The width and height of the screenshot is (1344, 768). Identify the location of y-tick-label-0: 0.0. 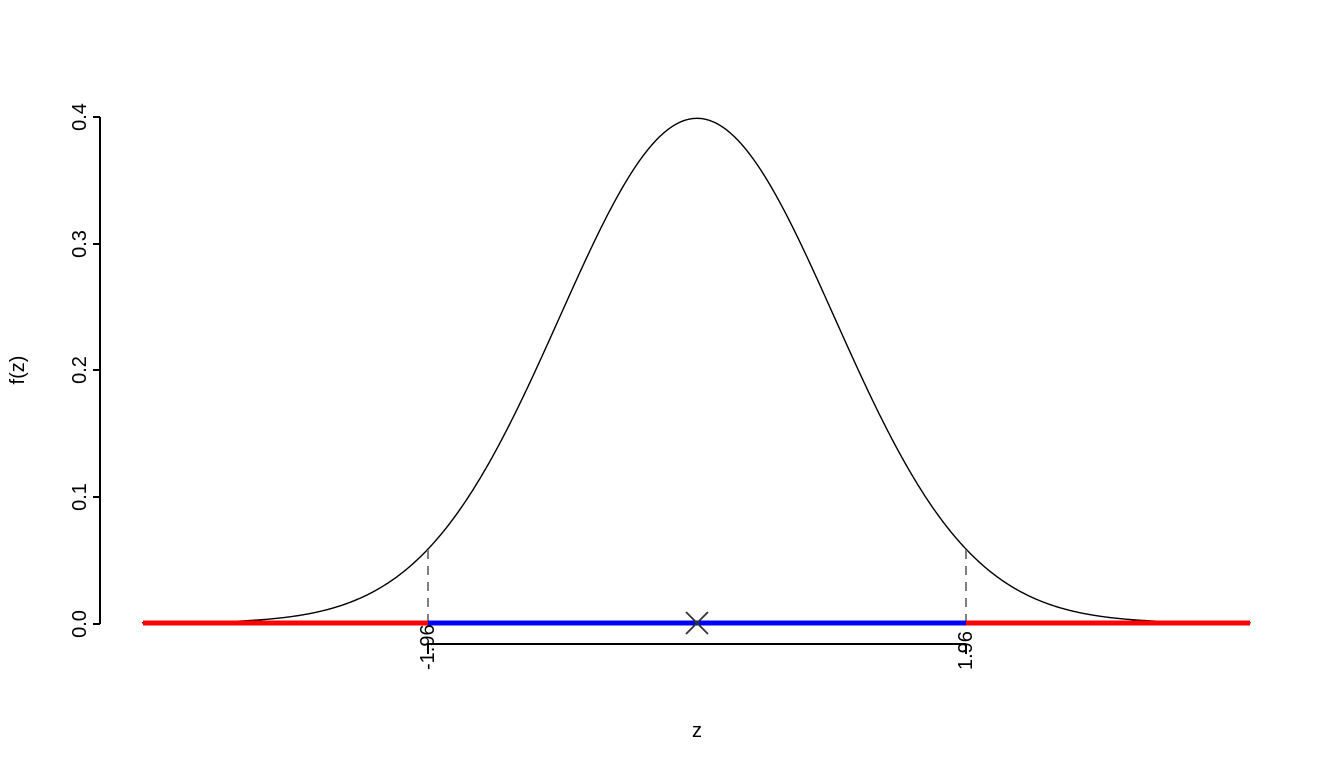
(80, 624).